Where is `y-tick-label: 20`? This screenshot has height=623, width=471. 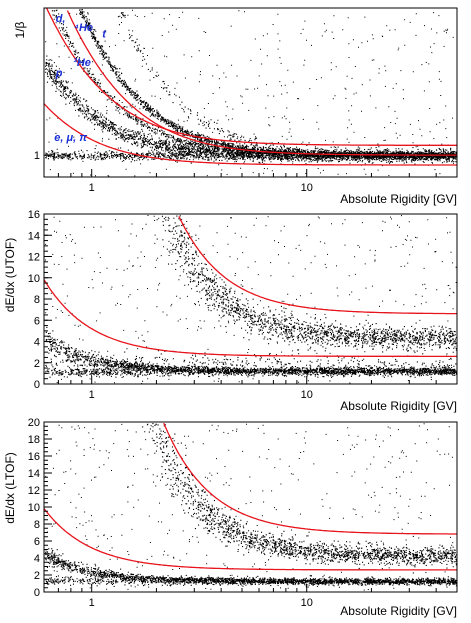 y-tick-label: 20 is located at coordinates (34, 423).